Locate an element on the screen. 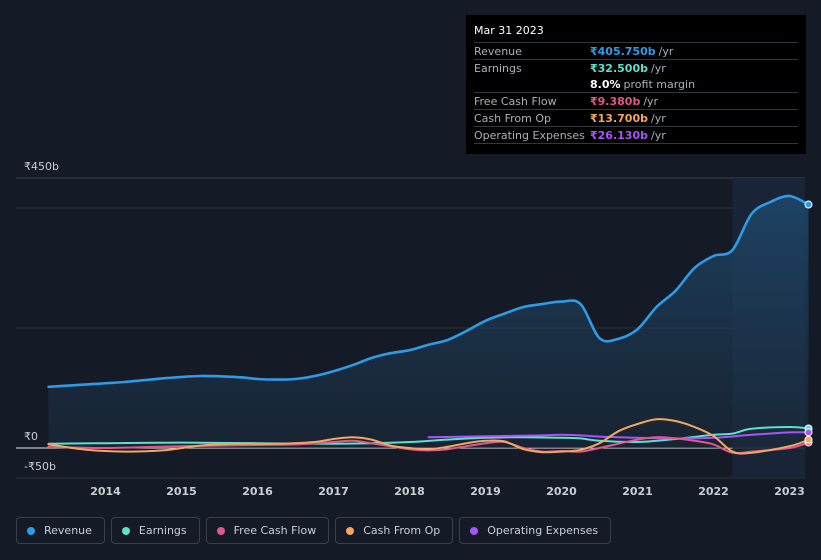  tooltip-row: Earnings ₹32.500b/yr is located at coordinates (636, 67).